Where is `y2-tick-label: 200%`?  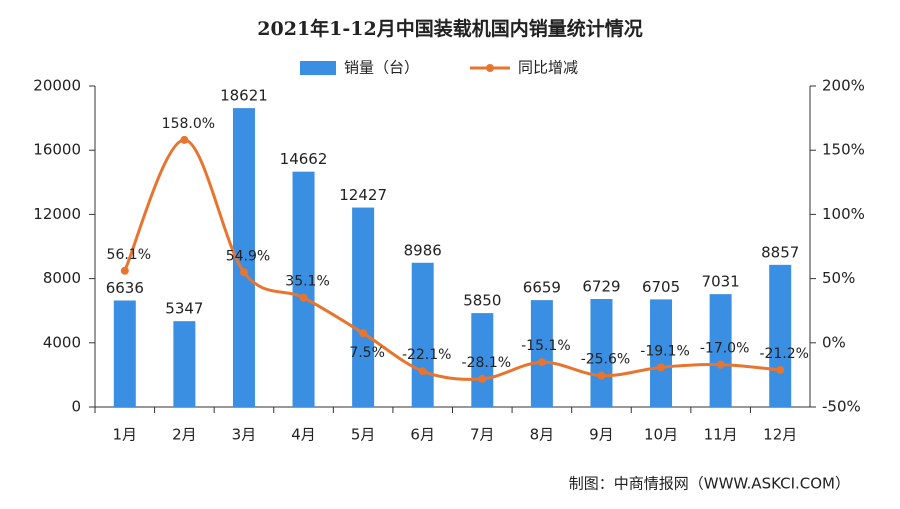
y2-tick-label: 200% is located at coordinates (843, 86).